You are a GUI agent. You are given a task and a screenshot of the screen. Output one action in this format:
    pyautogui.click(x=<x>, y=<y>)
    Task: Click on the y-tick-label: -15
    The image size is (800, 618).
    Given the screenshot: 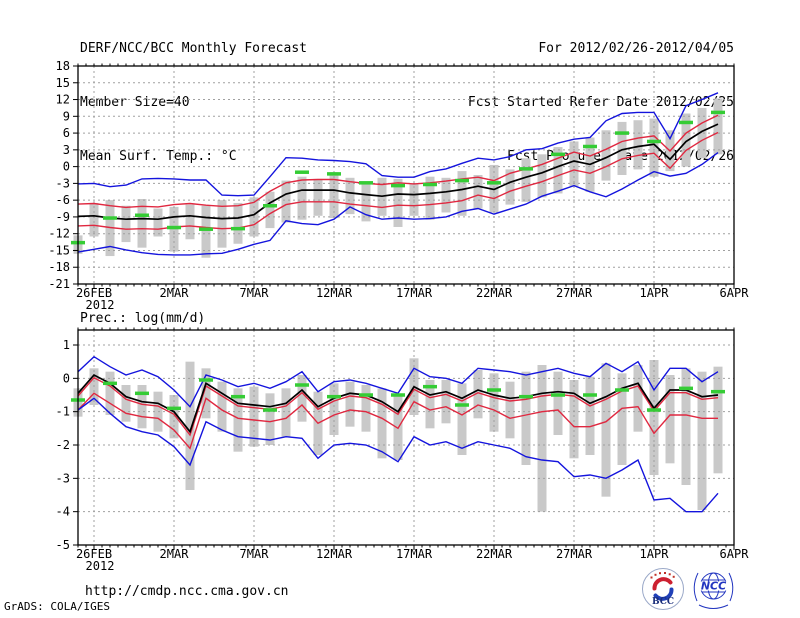 What is the action you would take?
    pyautogui.click(x=59, y=250)
    